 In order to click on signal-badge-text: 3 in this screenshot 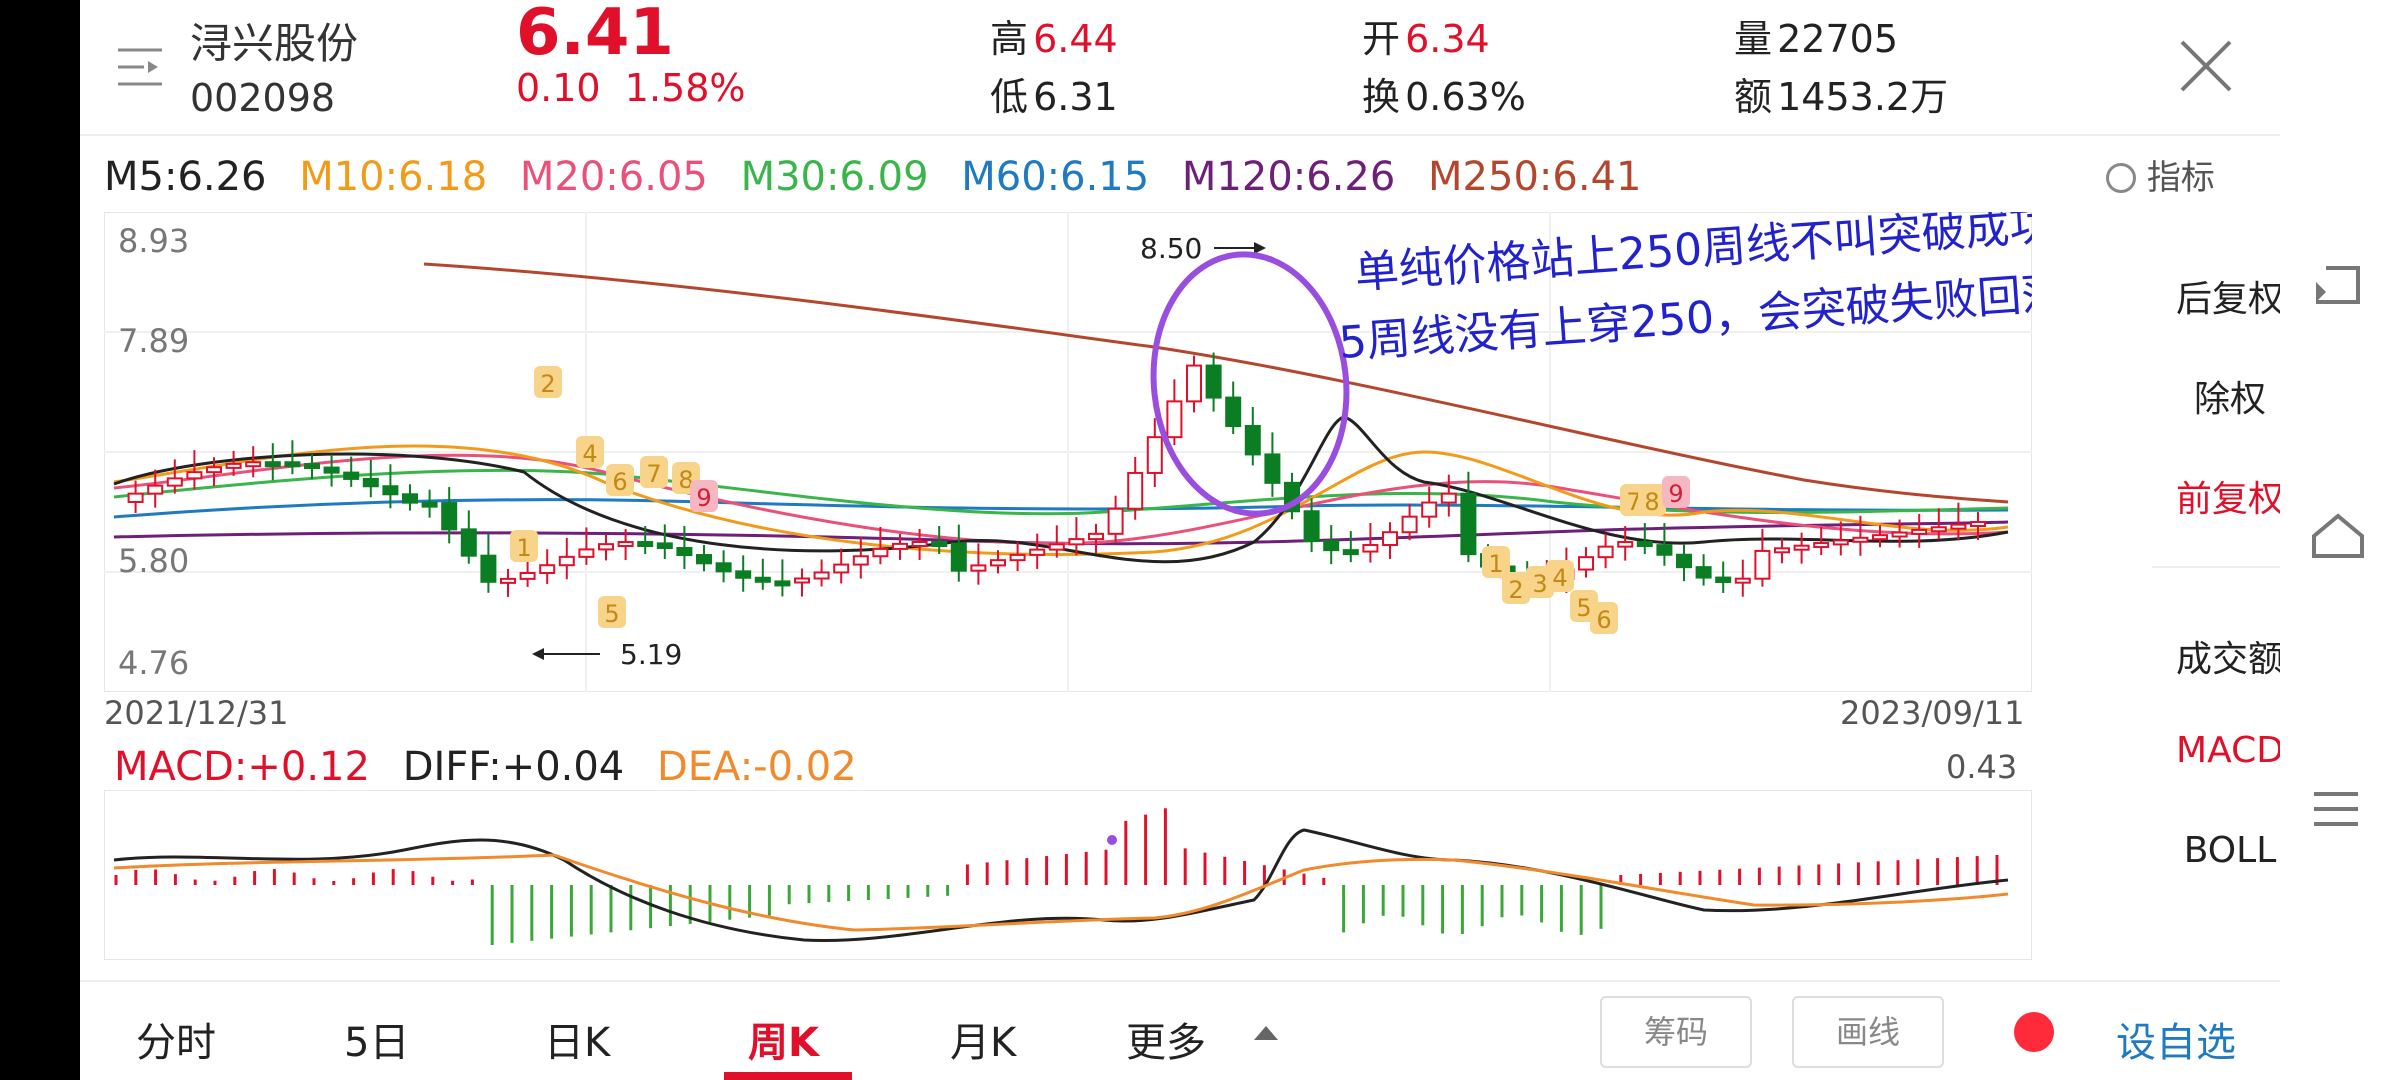, I will do `click(1539, 584)`.